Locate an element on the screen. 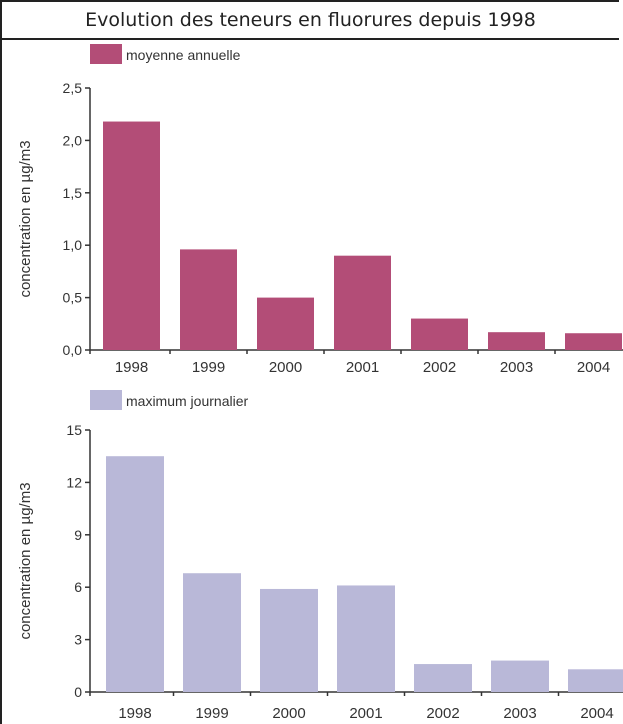 The width and height of the screenshot is (623, 724). chart1-y-tick-label: 2,0 is located at coordinates (73, 140).